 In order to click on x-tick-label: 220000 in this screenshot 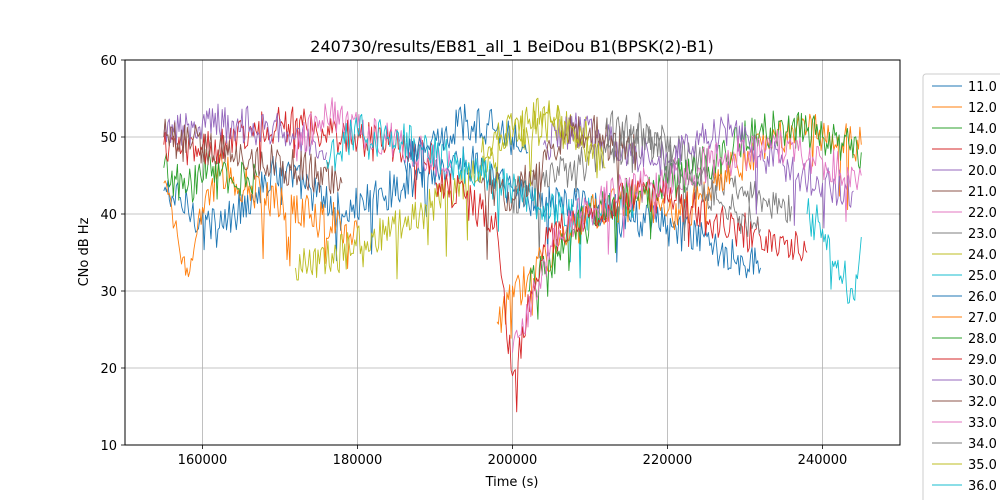, I will do `click(668, 460)`.